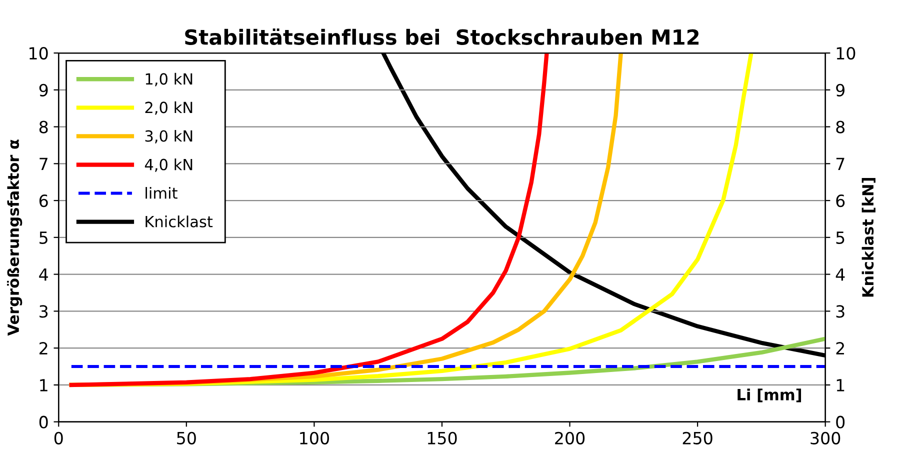 The width and height of the screenshot is (902, 461). What do you see at coordinates (43, 127) in the screenshot?
I see `y-tick-label: 8` at bounding box center [43, 127].